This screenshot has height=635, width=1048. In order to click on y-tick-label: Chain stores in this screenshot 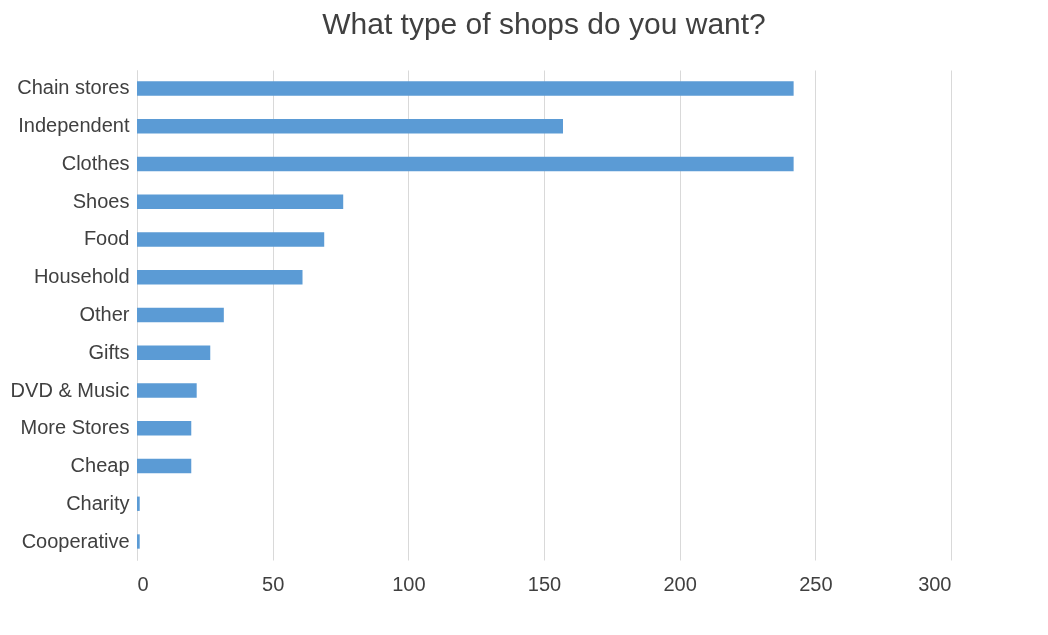, I will do `click(73, 87)`.